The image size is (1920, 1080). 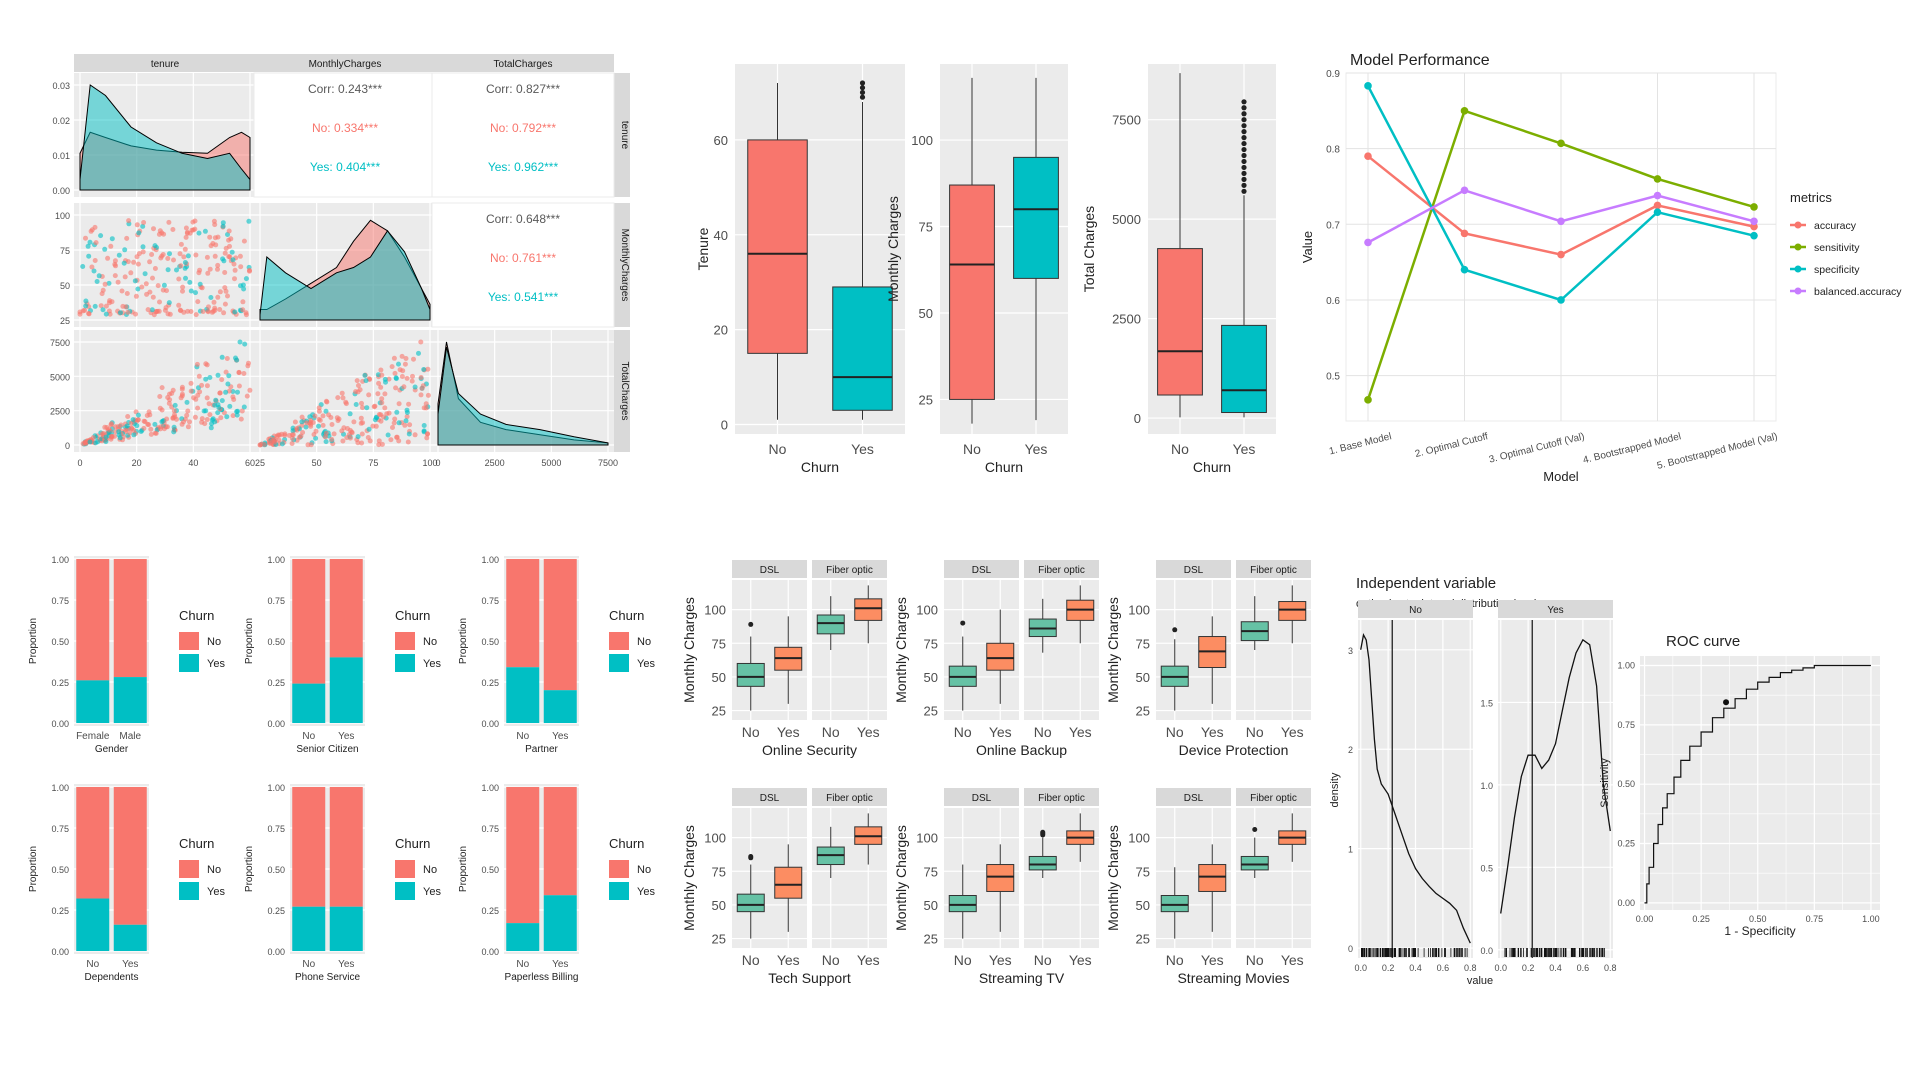 What do you see at coordinates (646, 664) in the screenshot?
I see `legend-label: Yes` at bounding box center [646, 664].